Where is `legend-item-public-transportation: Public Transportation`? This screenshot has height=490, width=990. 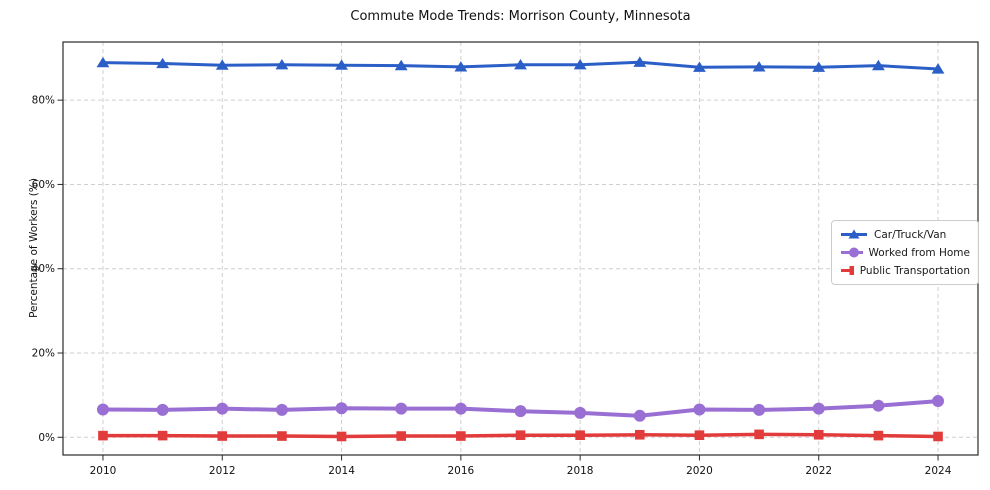 legend-item-public-transportation: Public Transportation is located at coordinates (905, 270).